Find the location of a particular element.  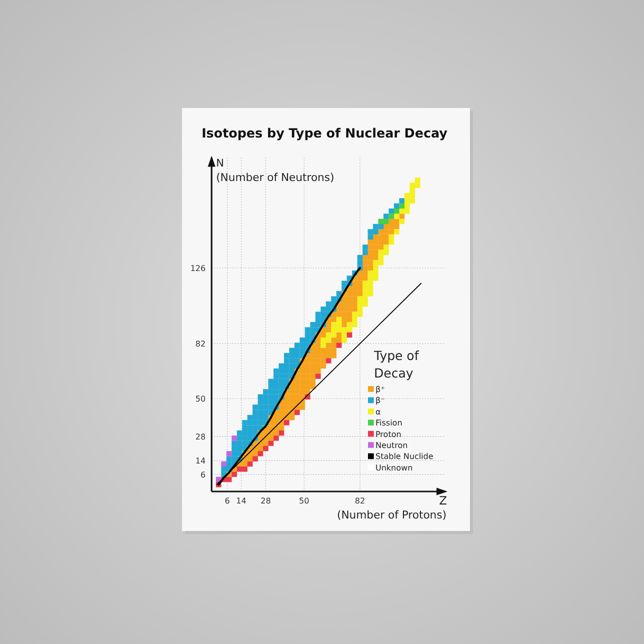

x-tick-label: 82 is located at coordinates (360, 501).